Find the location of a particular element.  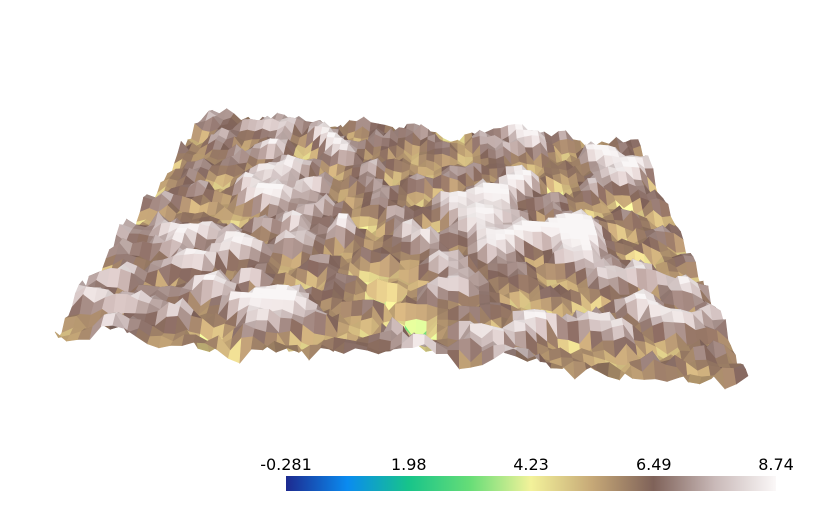

colorbar-tick-label: -0.281 is located at coordinates (286, 464).